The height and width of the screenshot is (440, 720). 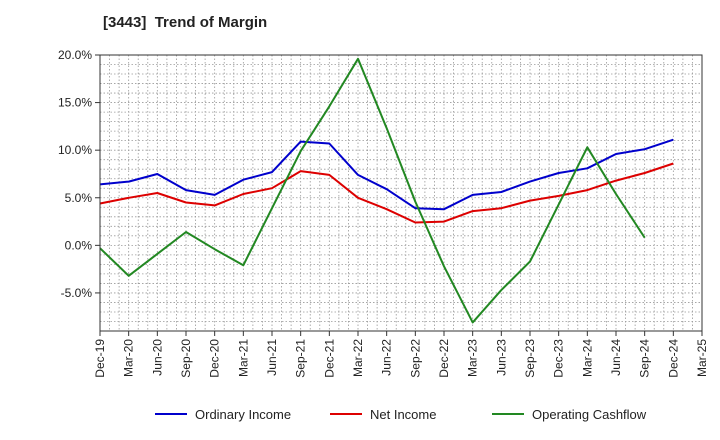 I want to click on x-tick-label: Mar-23, so click(x=473, y=358).